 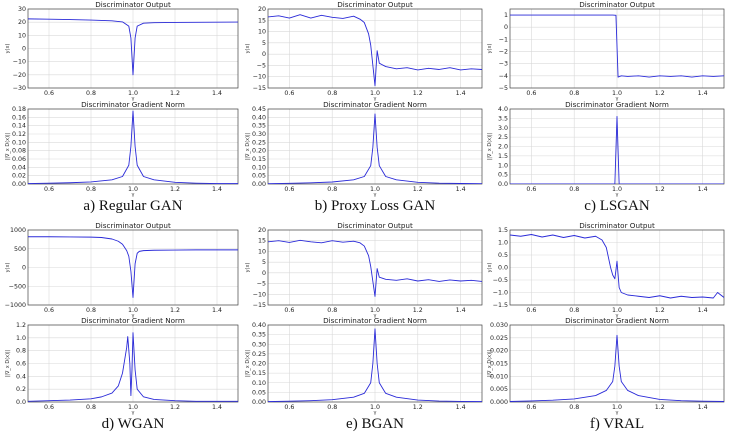 I want to click on panel-e-output-ytick-label: 15, so click(x=262, y=241).